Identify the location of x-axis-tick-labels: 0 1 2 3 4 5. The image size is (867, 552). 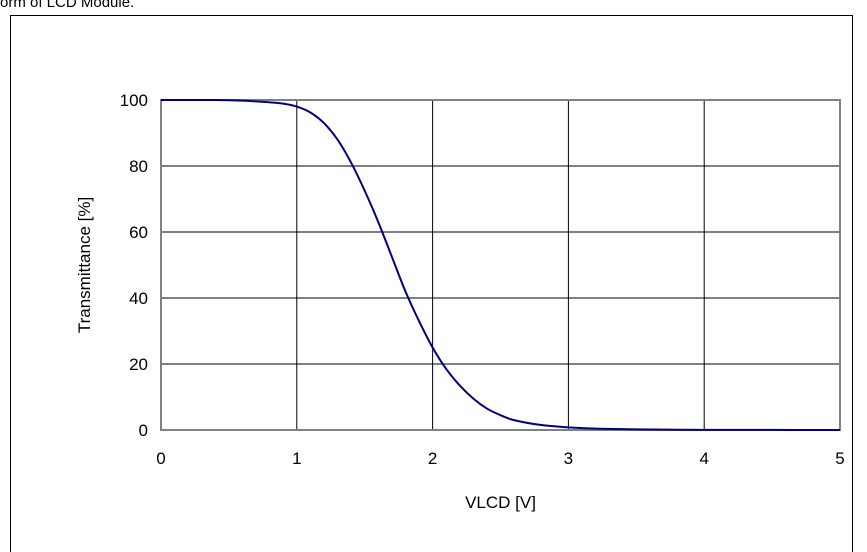
(500, 458).